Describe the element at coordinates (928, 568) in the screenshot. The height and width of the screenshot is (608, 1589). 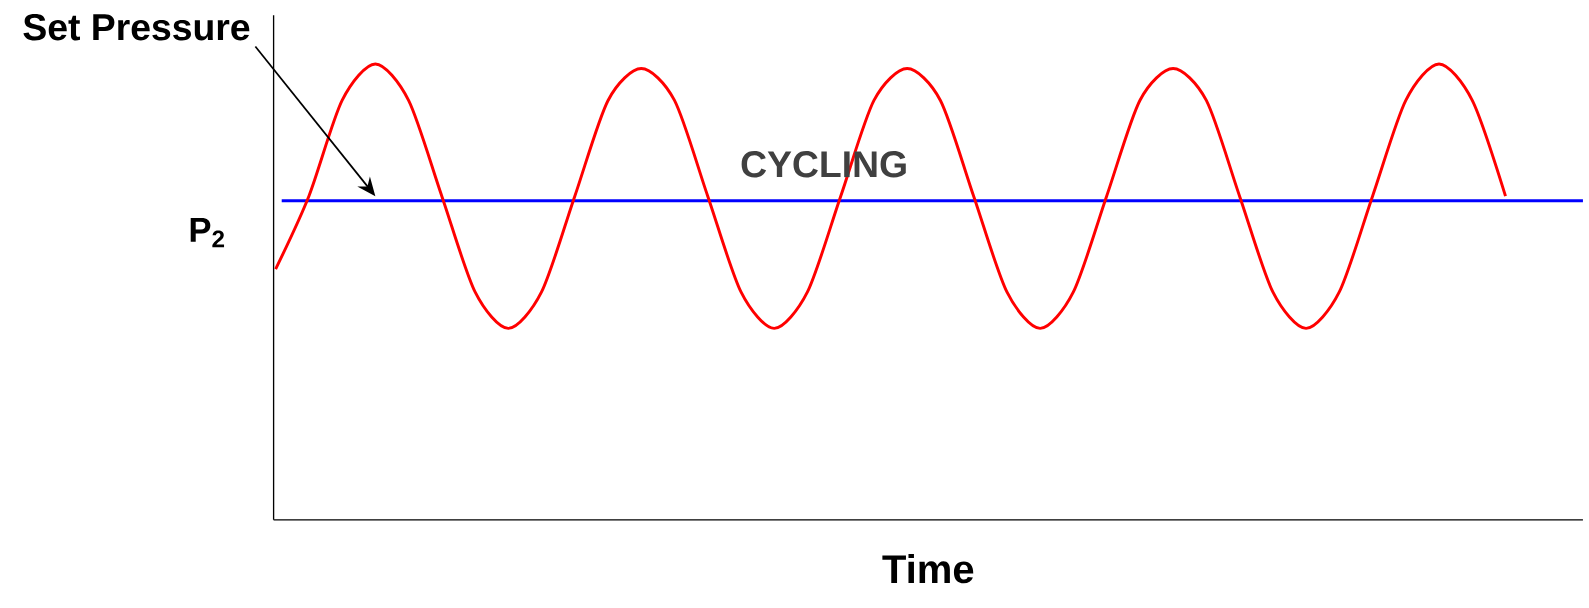
I see `x-axis-title: Time` at that location.